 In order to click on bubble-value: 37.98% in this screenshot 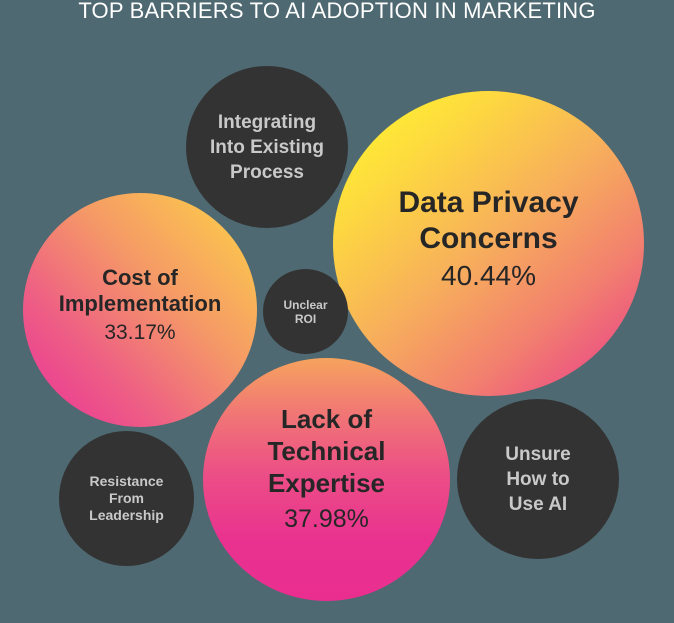, I will do `click(326, 518)`.